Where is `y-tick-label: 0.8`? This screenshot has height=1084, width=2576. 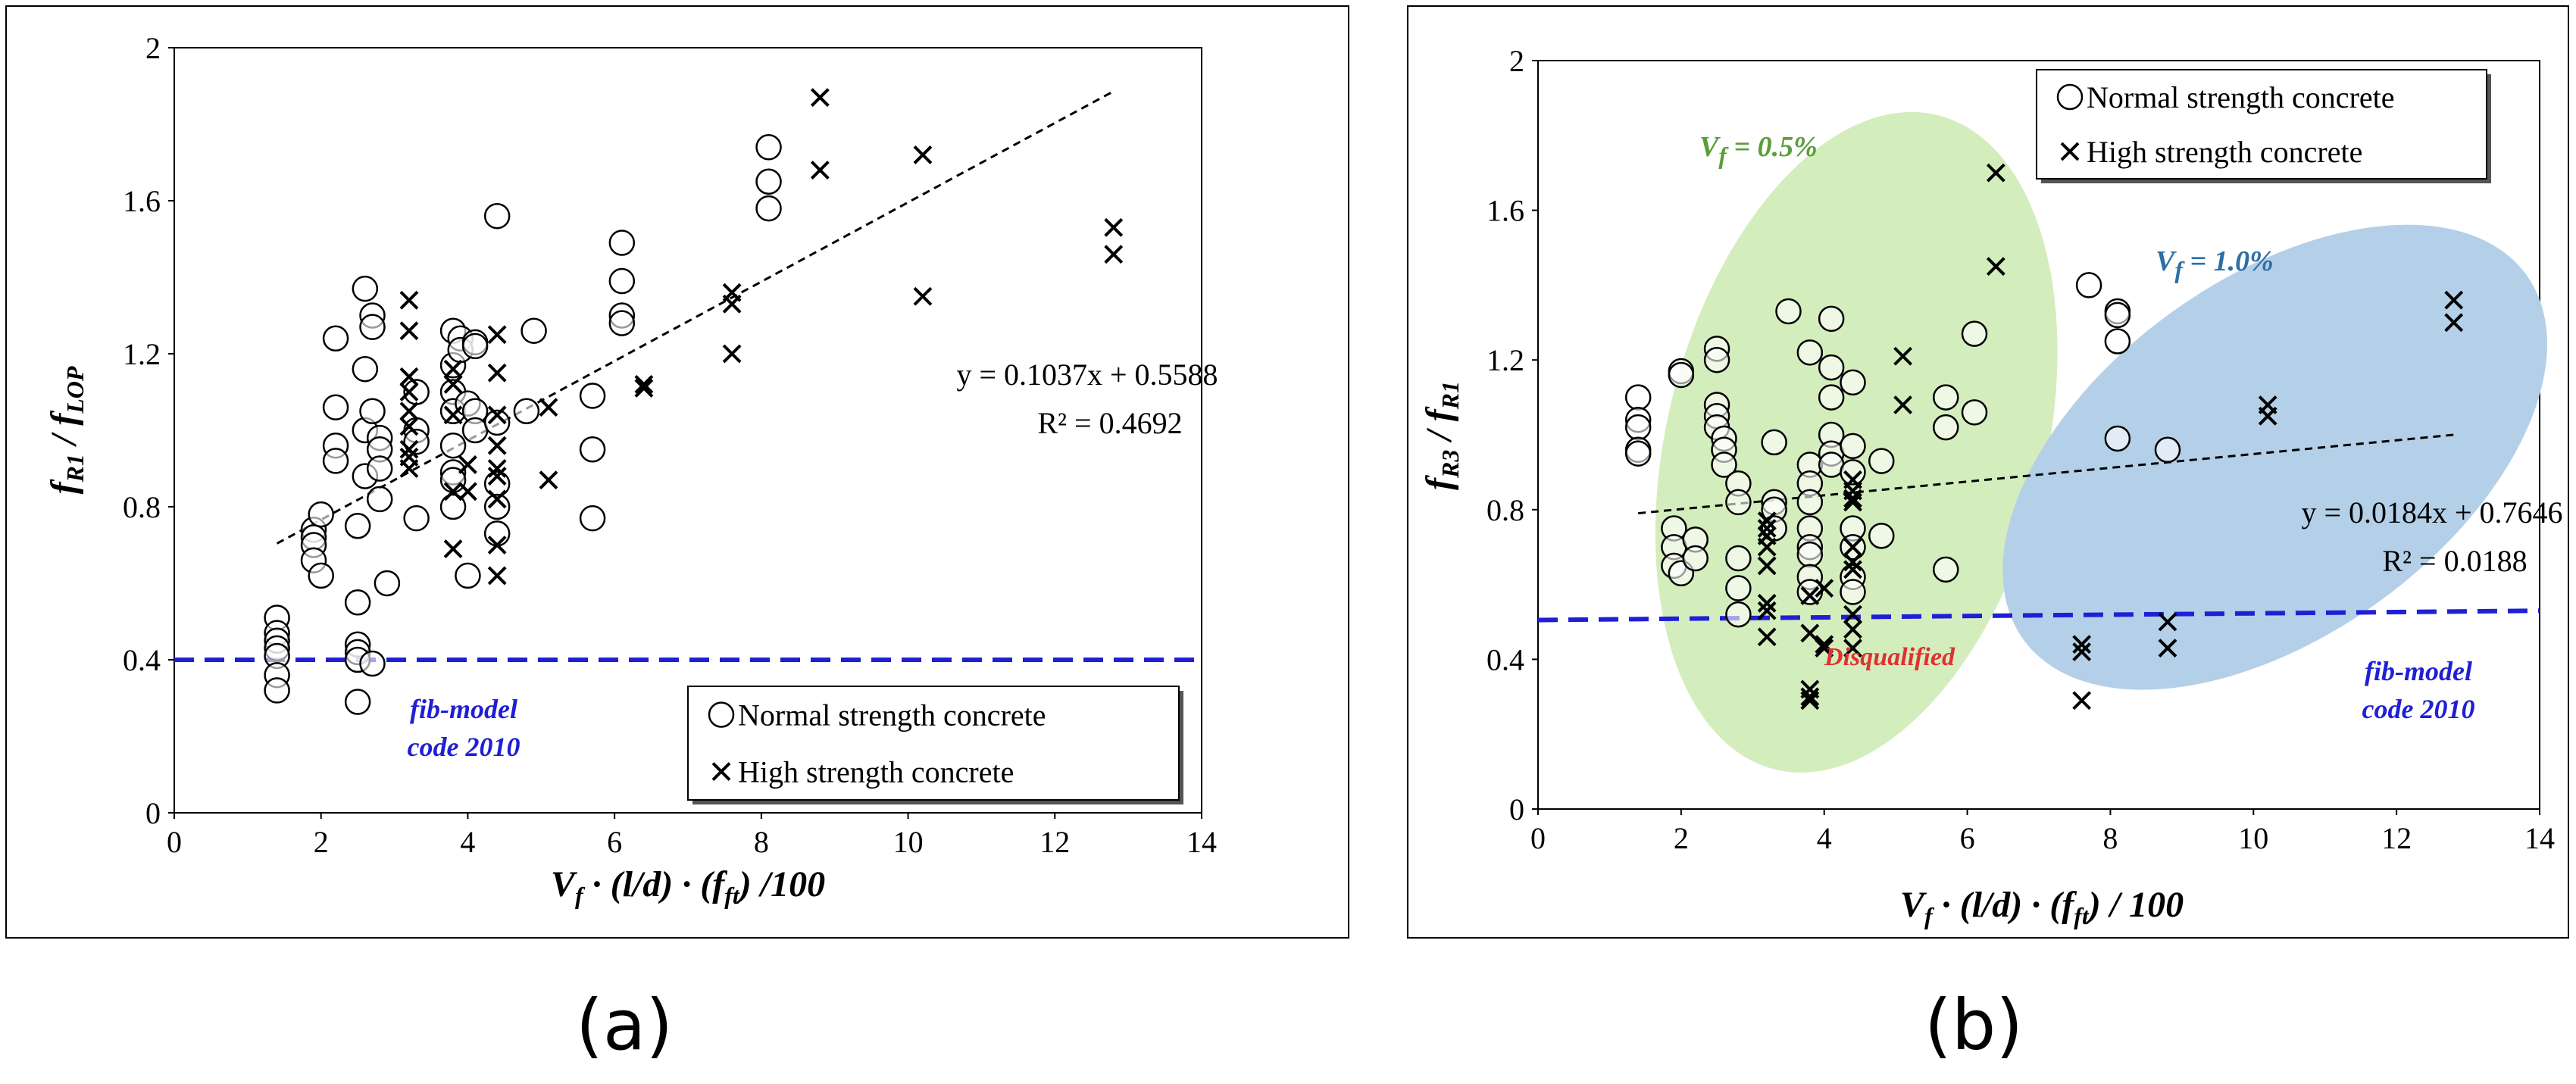
y-tick-label: 0.8 is located at coordinates (142, 507).